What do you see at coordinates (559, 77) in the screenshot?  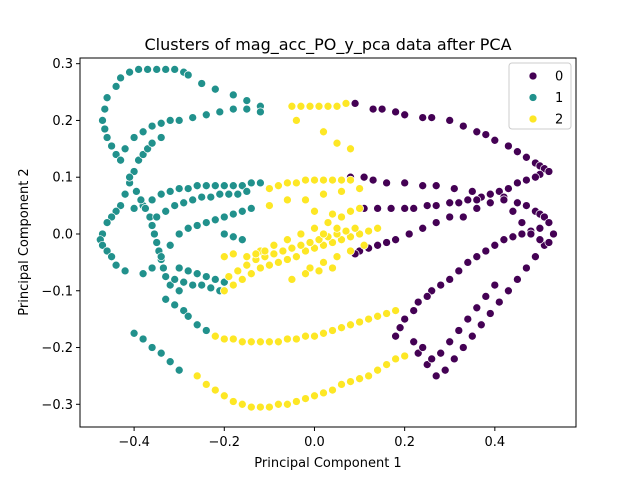 I see `legend-label-0: 0` at bounding box center [559, 77].